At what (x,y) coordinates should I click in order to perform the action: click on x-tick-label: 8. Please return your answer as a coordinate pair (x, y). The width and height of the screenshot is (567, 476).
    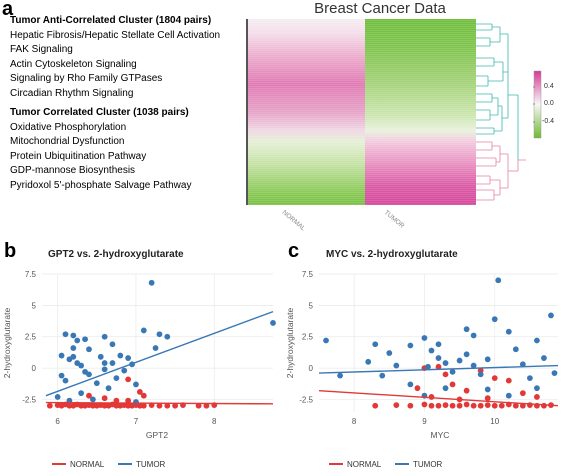
    Looking at the image, I should click on (214, 421).